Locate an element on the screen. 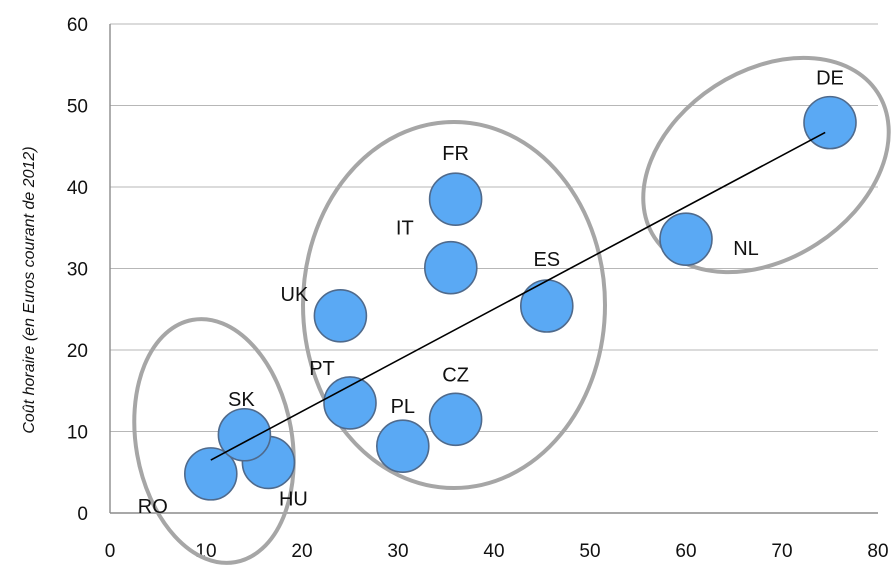  point-pt is located at coordinates (350, 403).